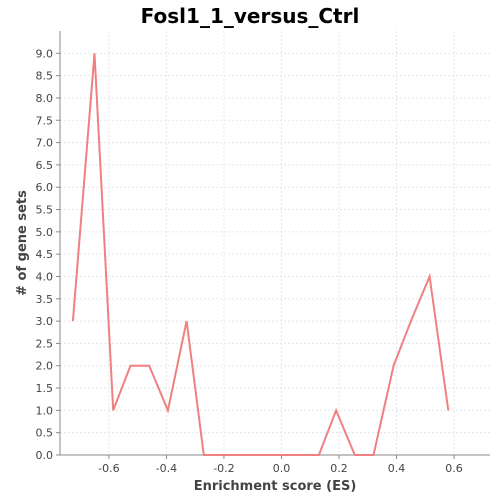  I want to click on y-tick-label: 6.5, so click(45, 165).